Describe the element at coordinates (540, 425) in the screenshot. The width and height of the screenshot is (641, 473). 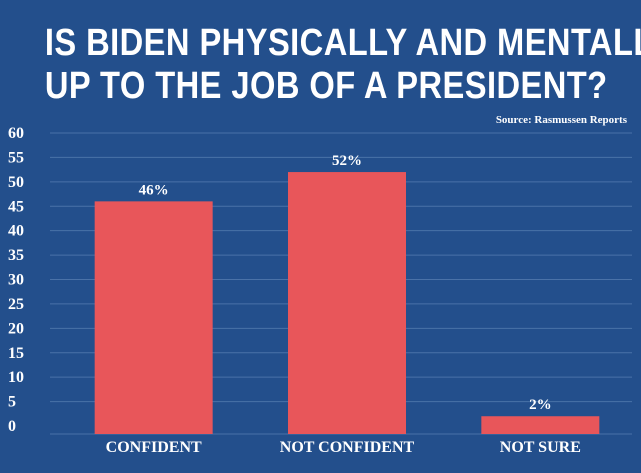
I see `bar-not-sure` at that location.